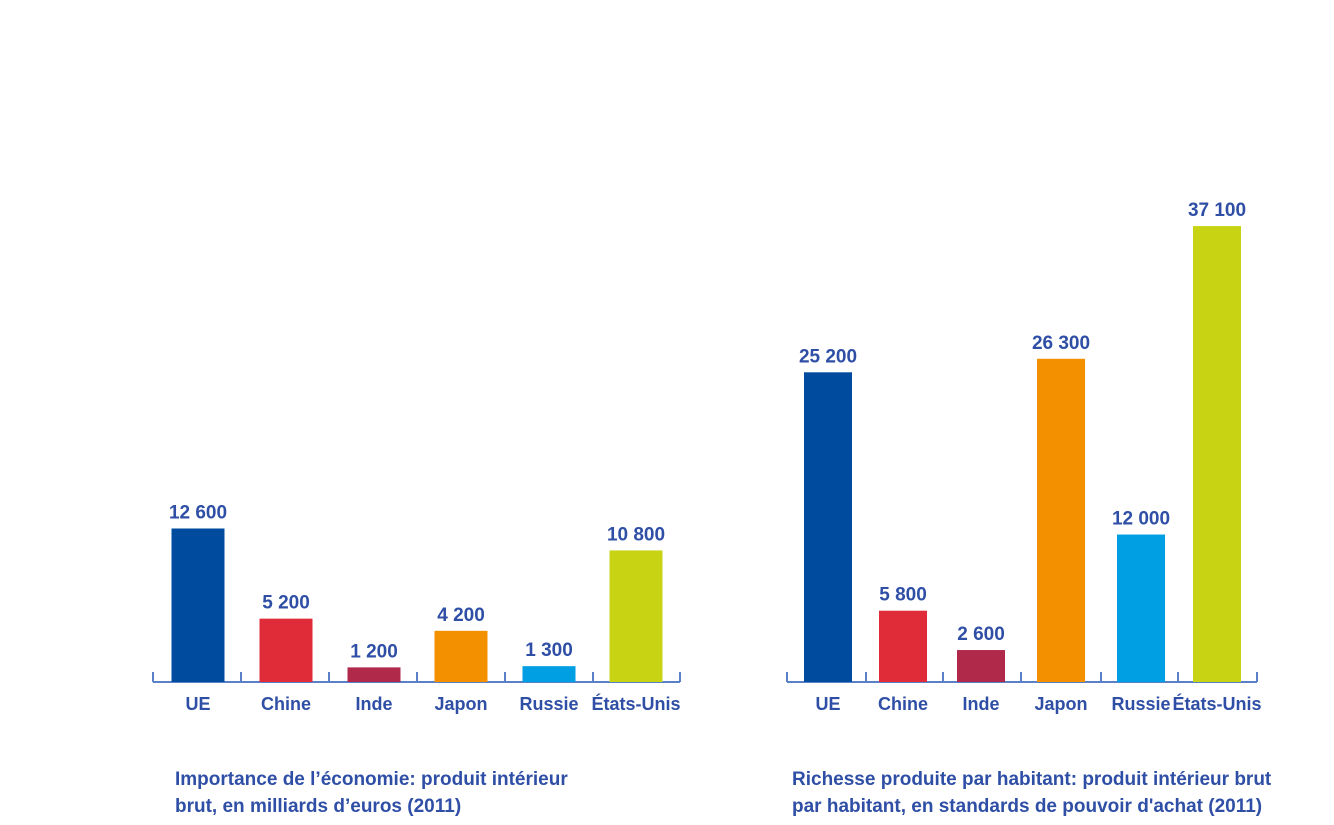 This screenshot has height=825, width=1334. Describe the element at coordinates (373, 704) in the screenshot. I see `gdp-category-label: Inde` at that location.